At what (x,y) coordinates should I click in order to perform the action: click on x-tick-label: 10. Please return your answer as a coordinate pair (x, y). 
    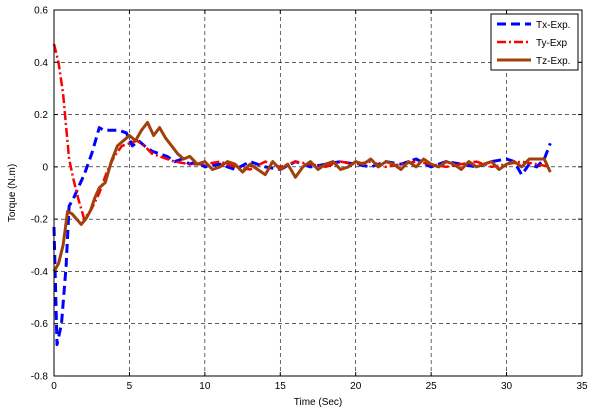
    Looking at the image, I should click on (205, 386).